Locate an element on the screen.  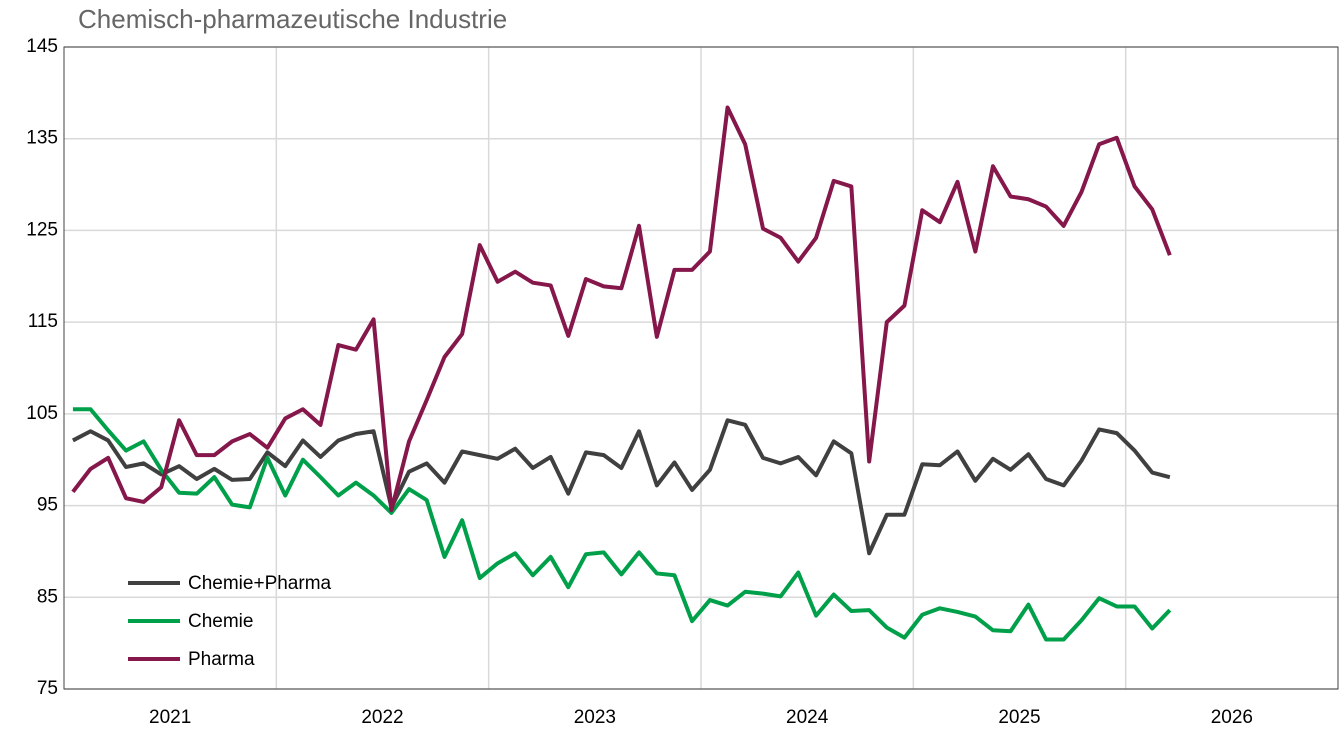
legend-label: Pharma is located at coordinates (221, 659).